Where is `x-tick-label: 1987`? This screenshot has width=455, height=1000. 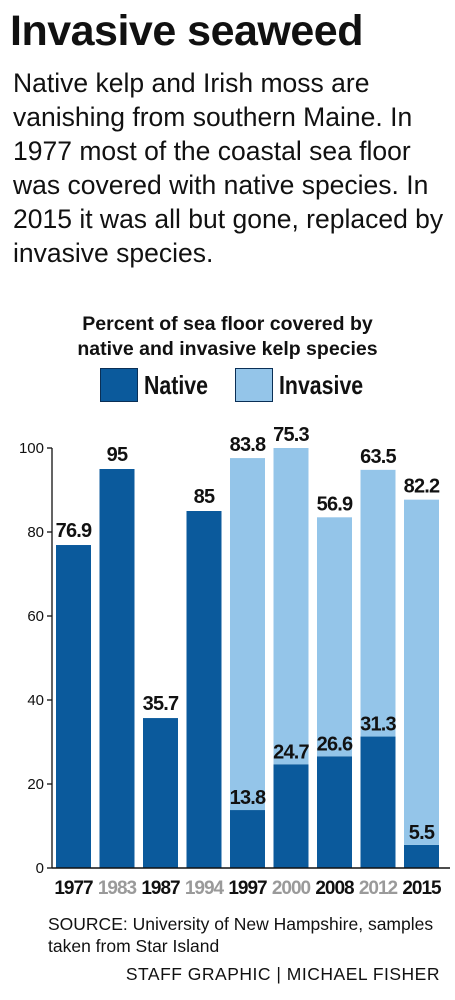 x-tick-label: 1987 is located at coordinates (160, 888).